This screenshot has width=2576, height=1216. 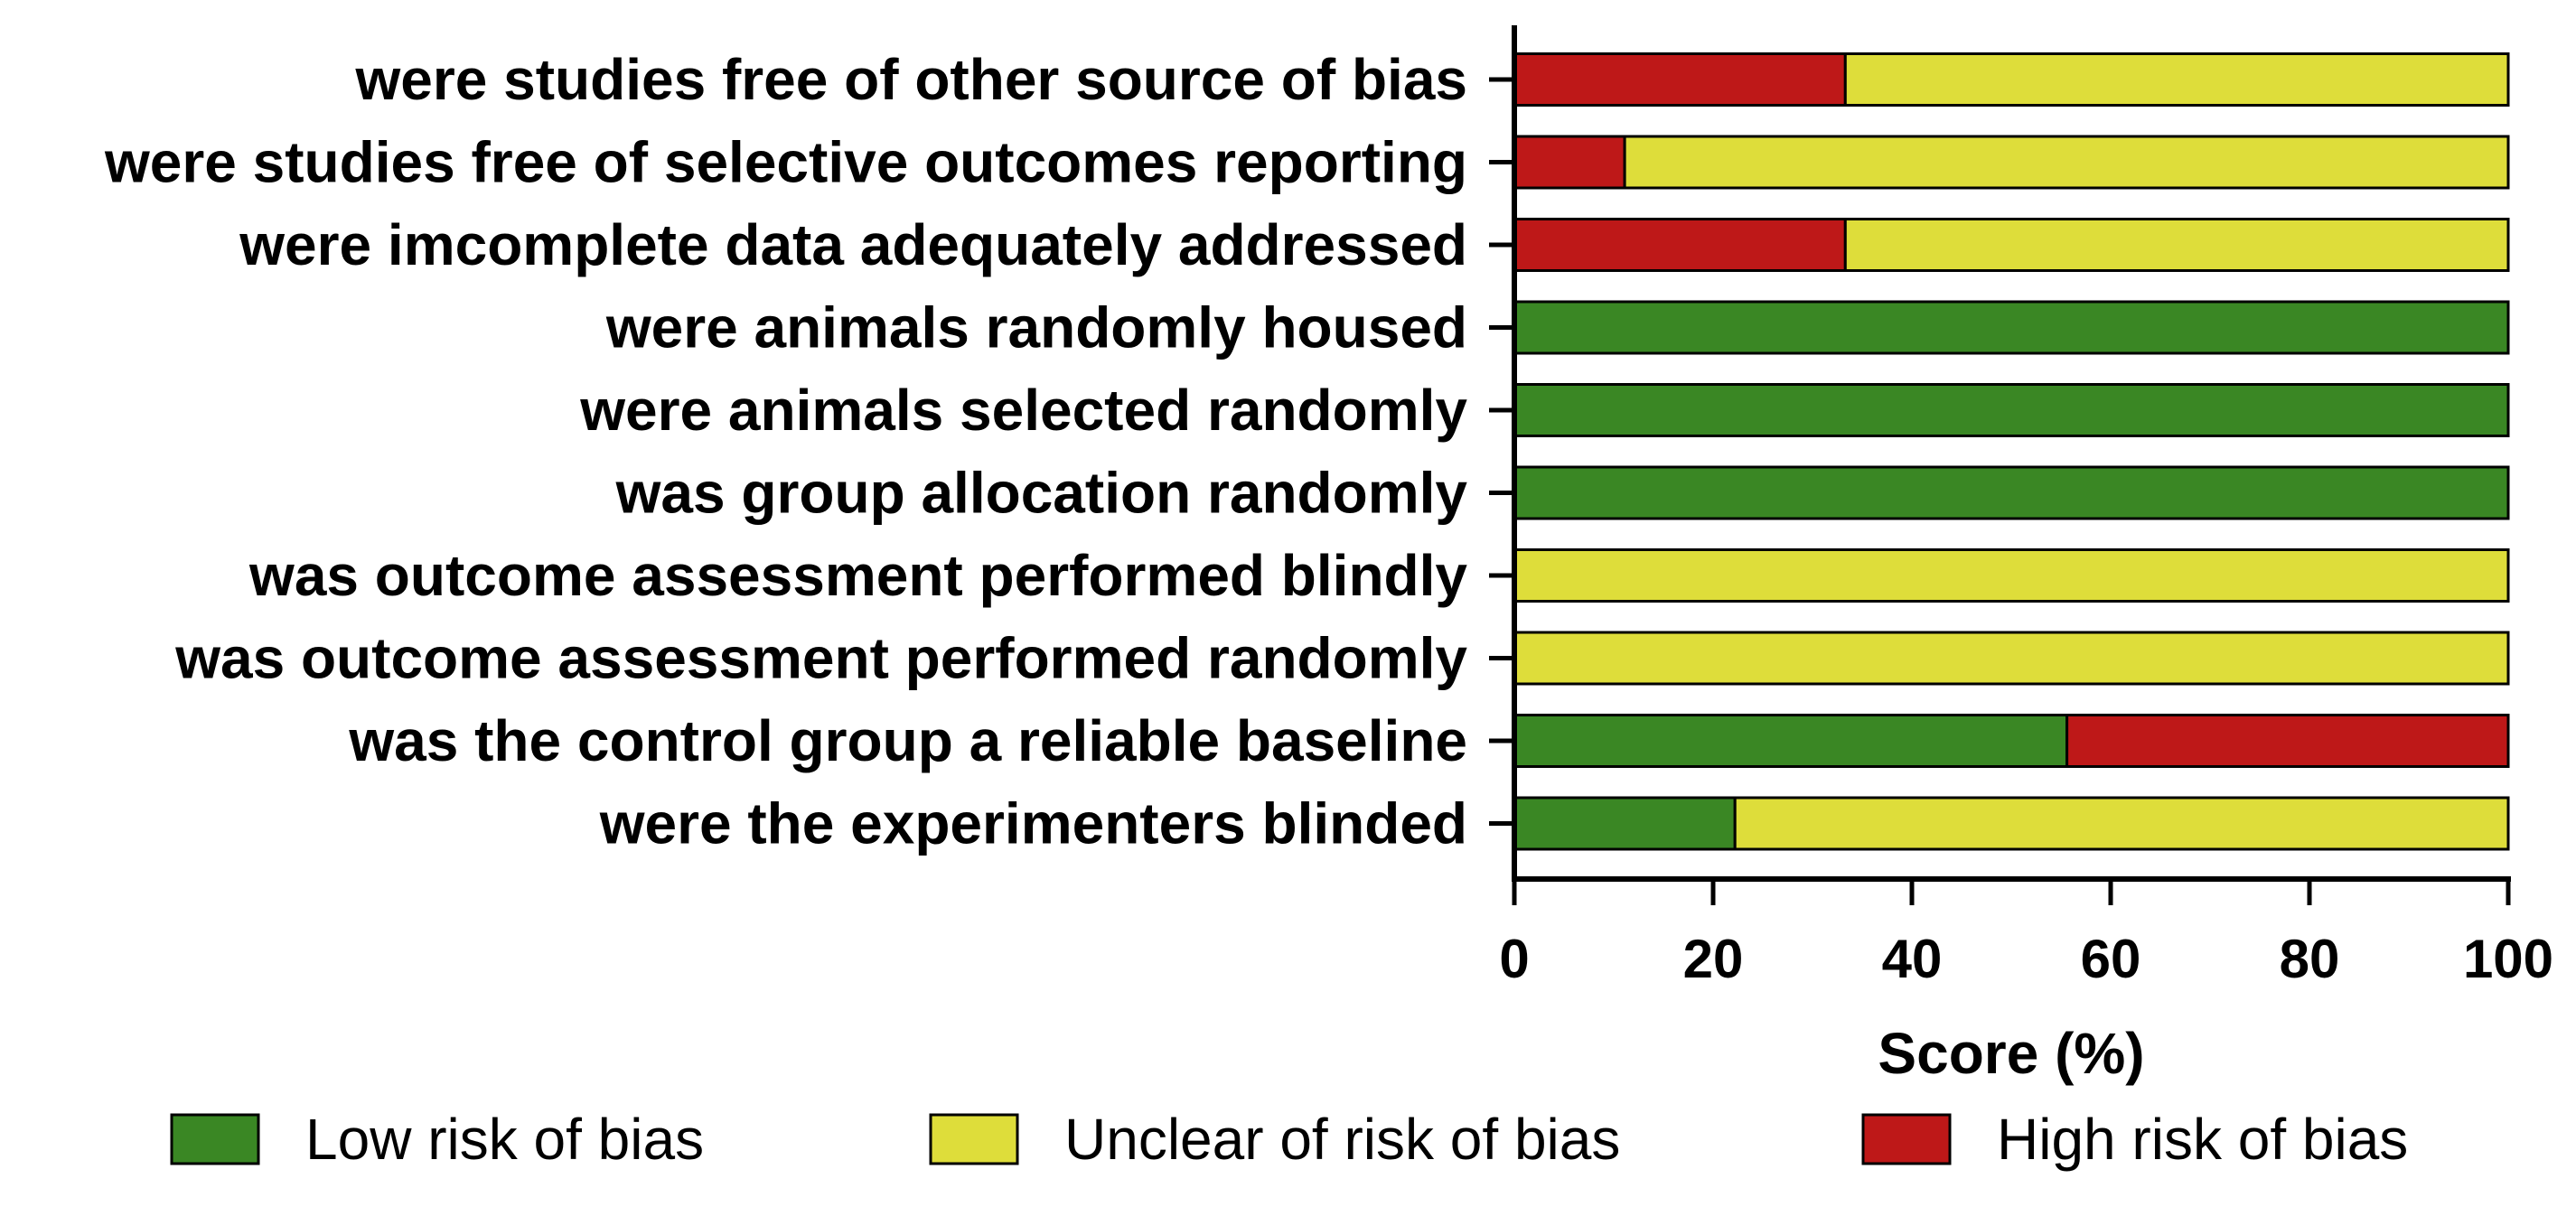 I want to click on bar-5-low-risk-of-bias, so click(x=2011, y=410).